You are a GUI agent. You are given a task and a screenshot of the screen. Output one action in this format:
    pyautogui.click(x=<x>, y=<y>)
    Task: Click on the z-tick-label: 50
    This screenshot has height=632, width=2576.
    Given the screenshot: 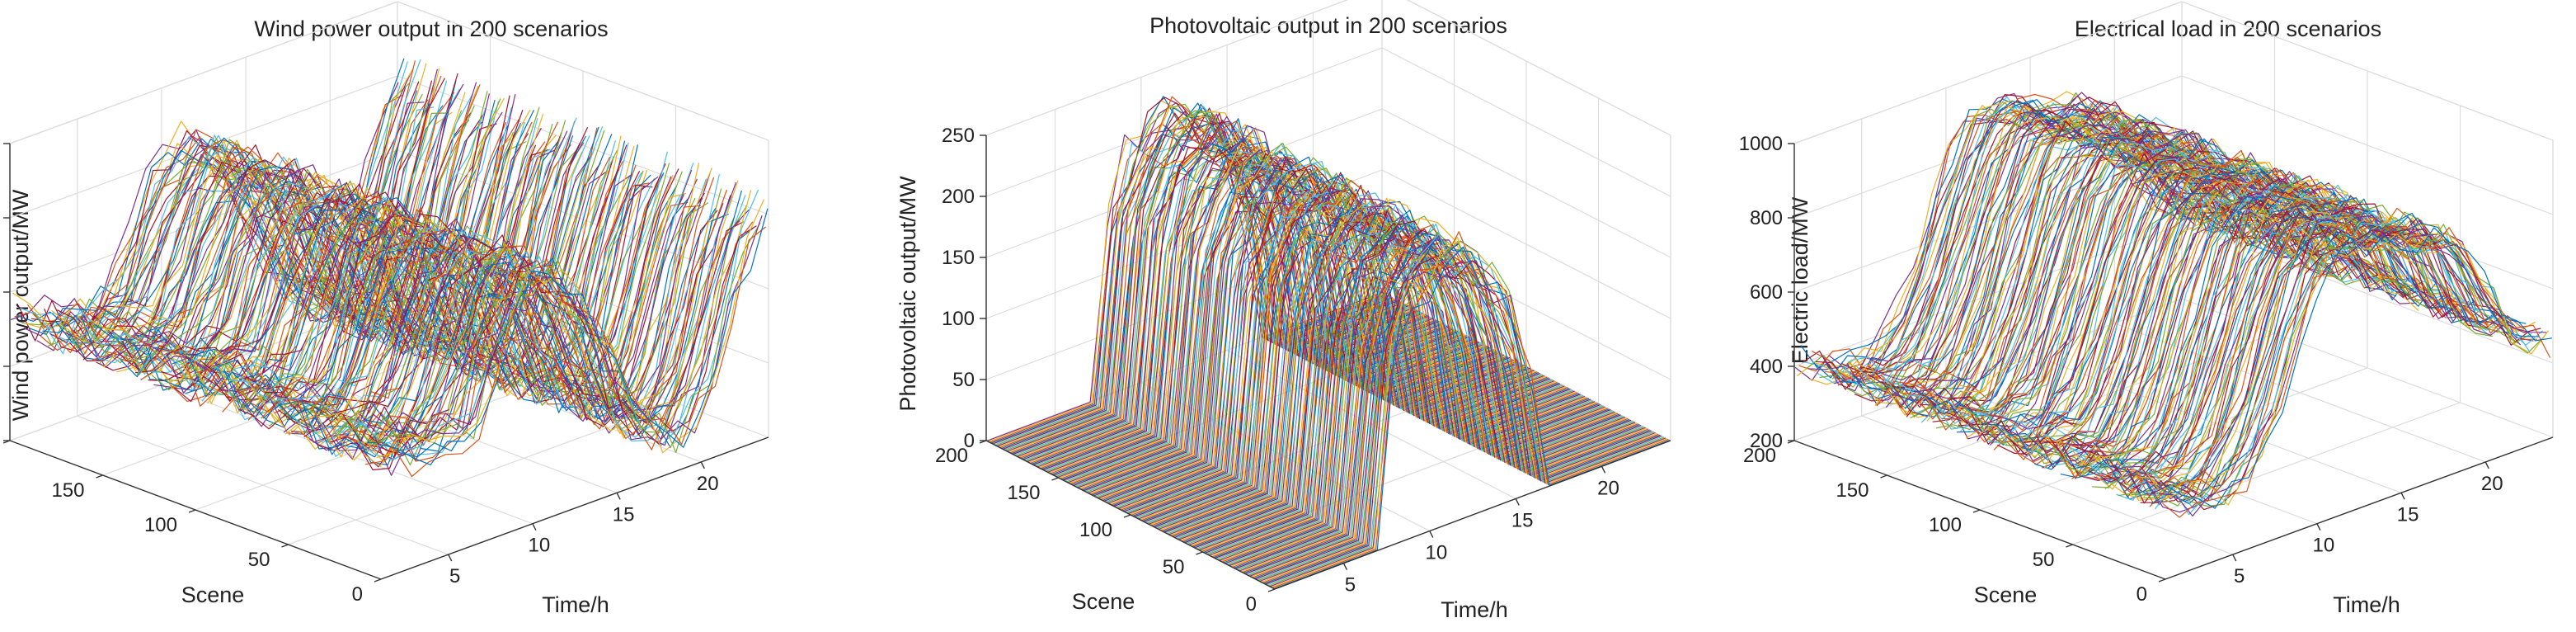 What is the action you would take?
    pyautogui.click(x=963, y=380)
    